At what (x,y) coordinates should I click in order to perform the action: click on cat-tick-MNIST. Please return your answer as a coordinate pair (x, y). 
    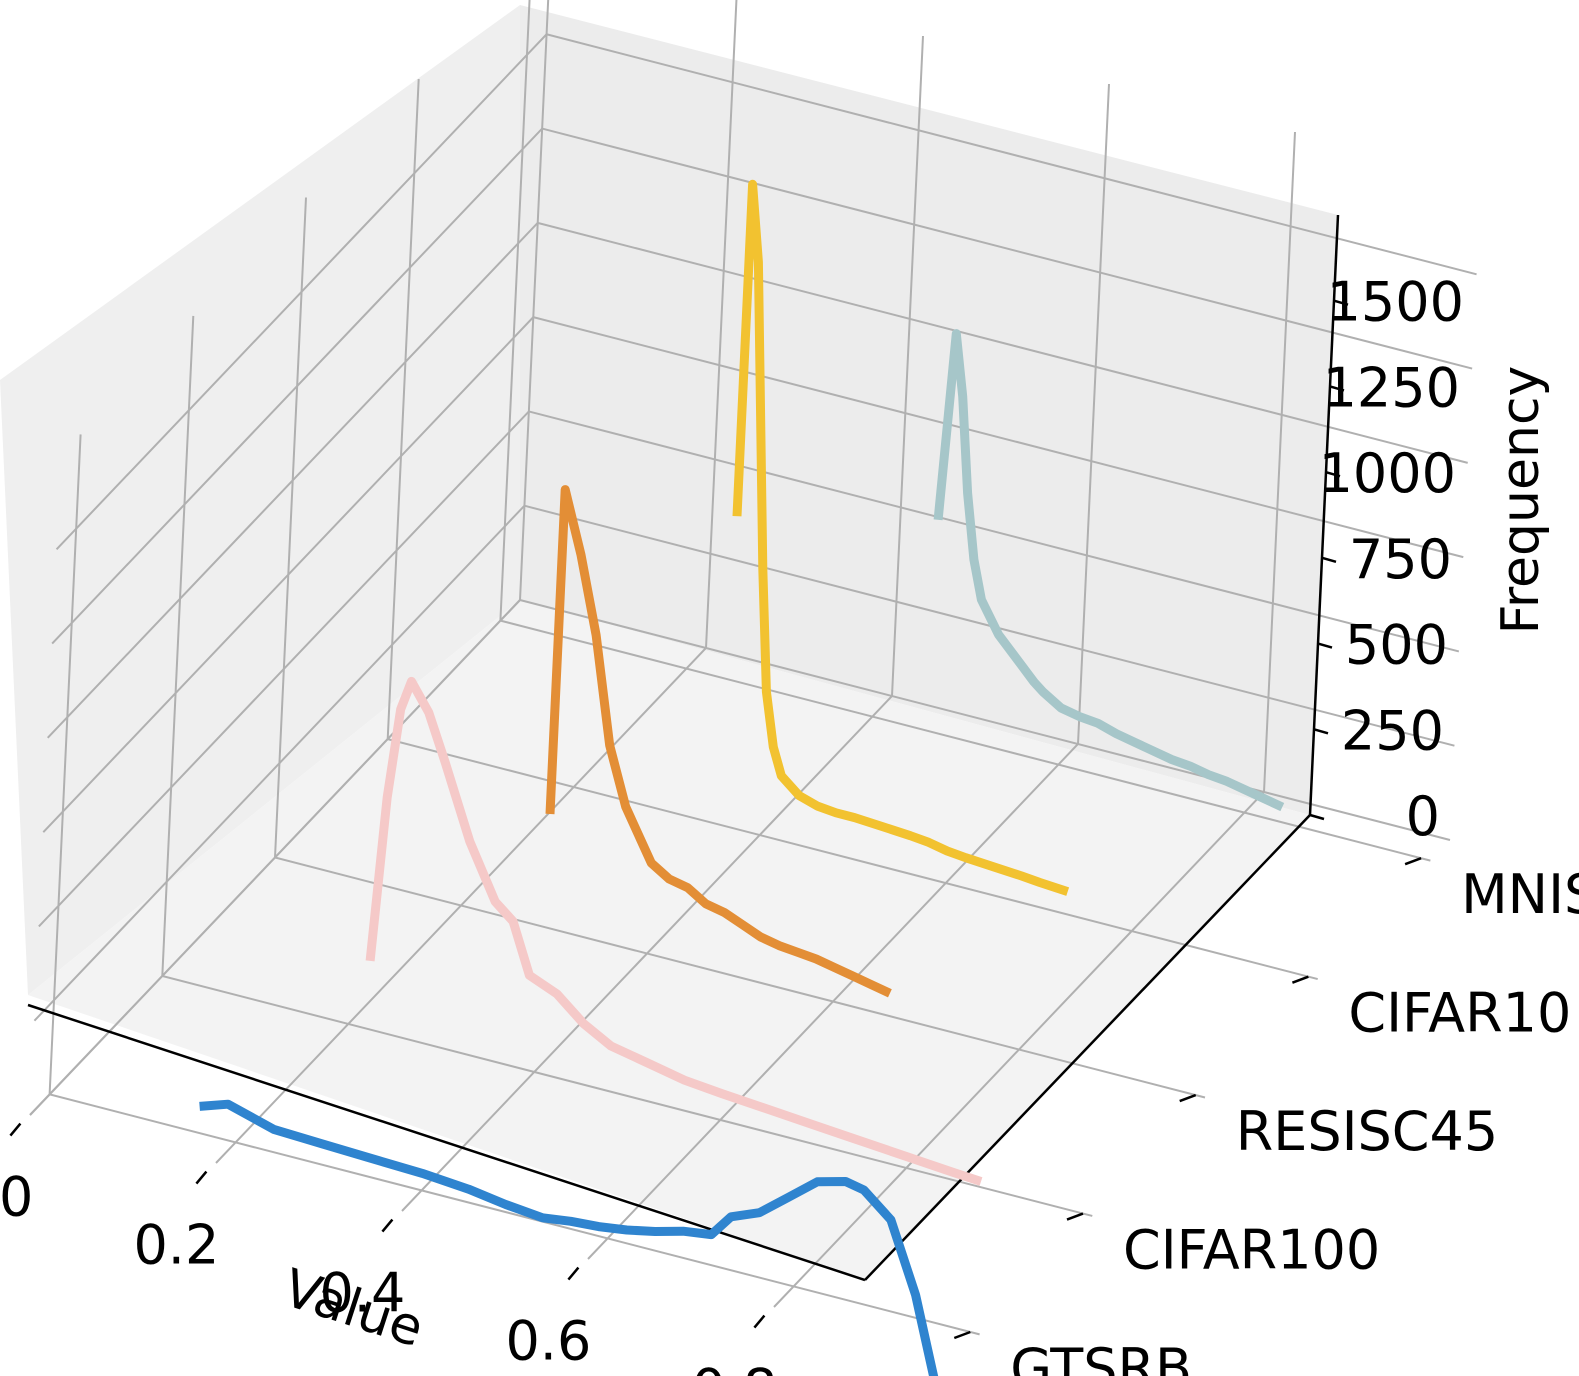
    Looking at the image, I should click on (1413, 861).